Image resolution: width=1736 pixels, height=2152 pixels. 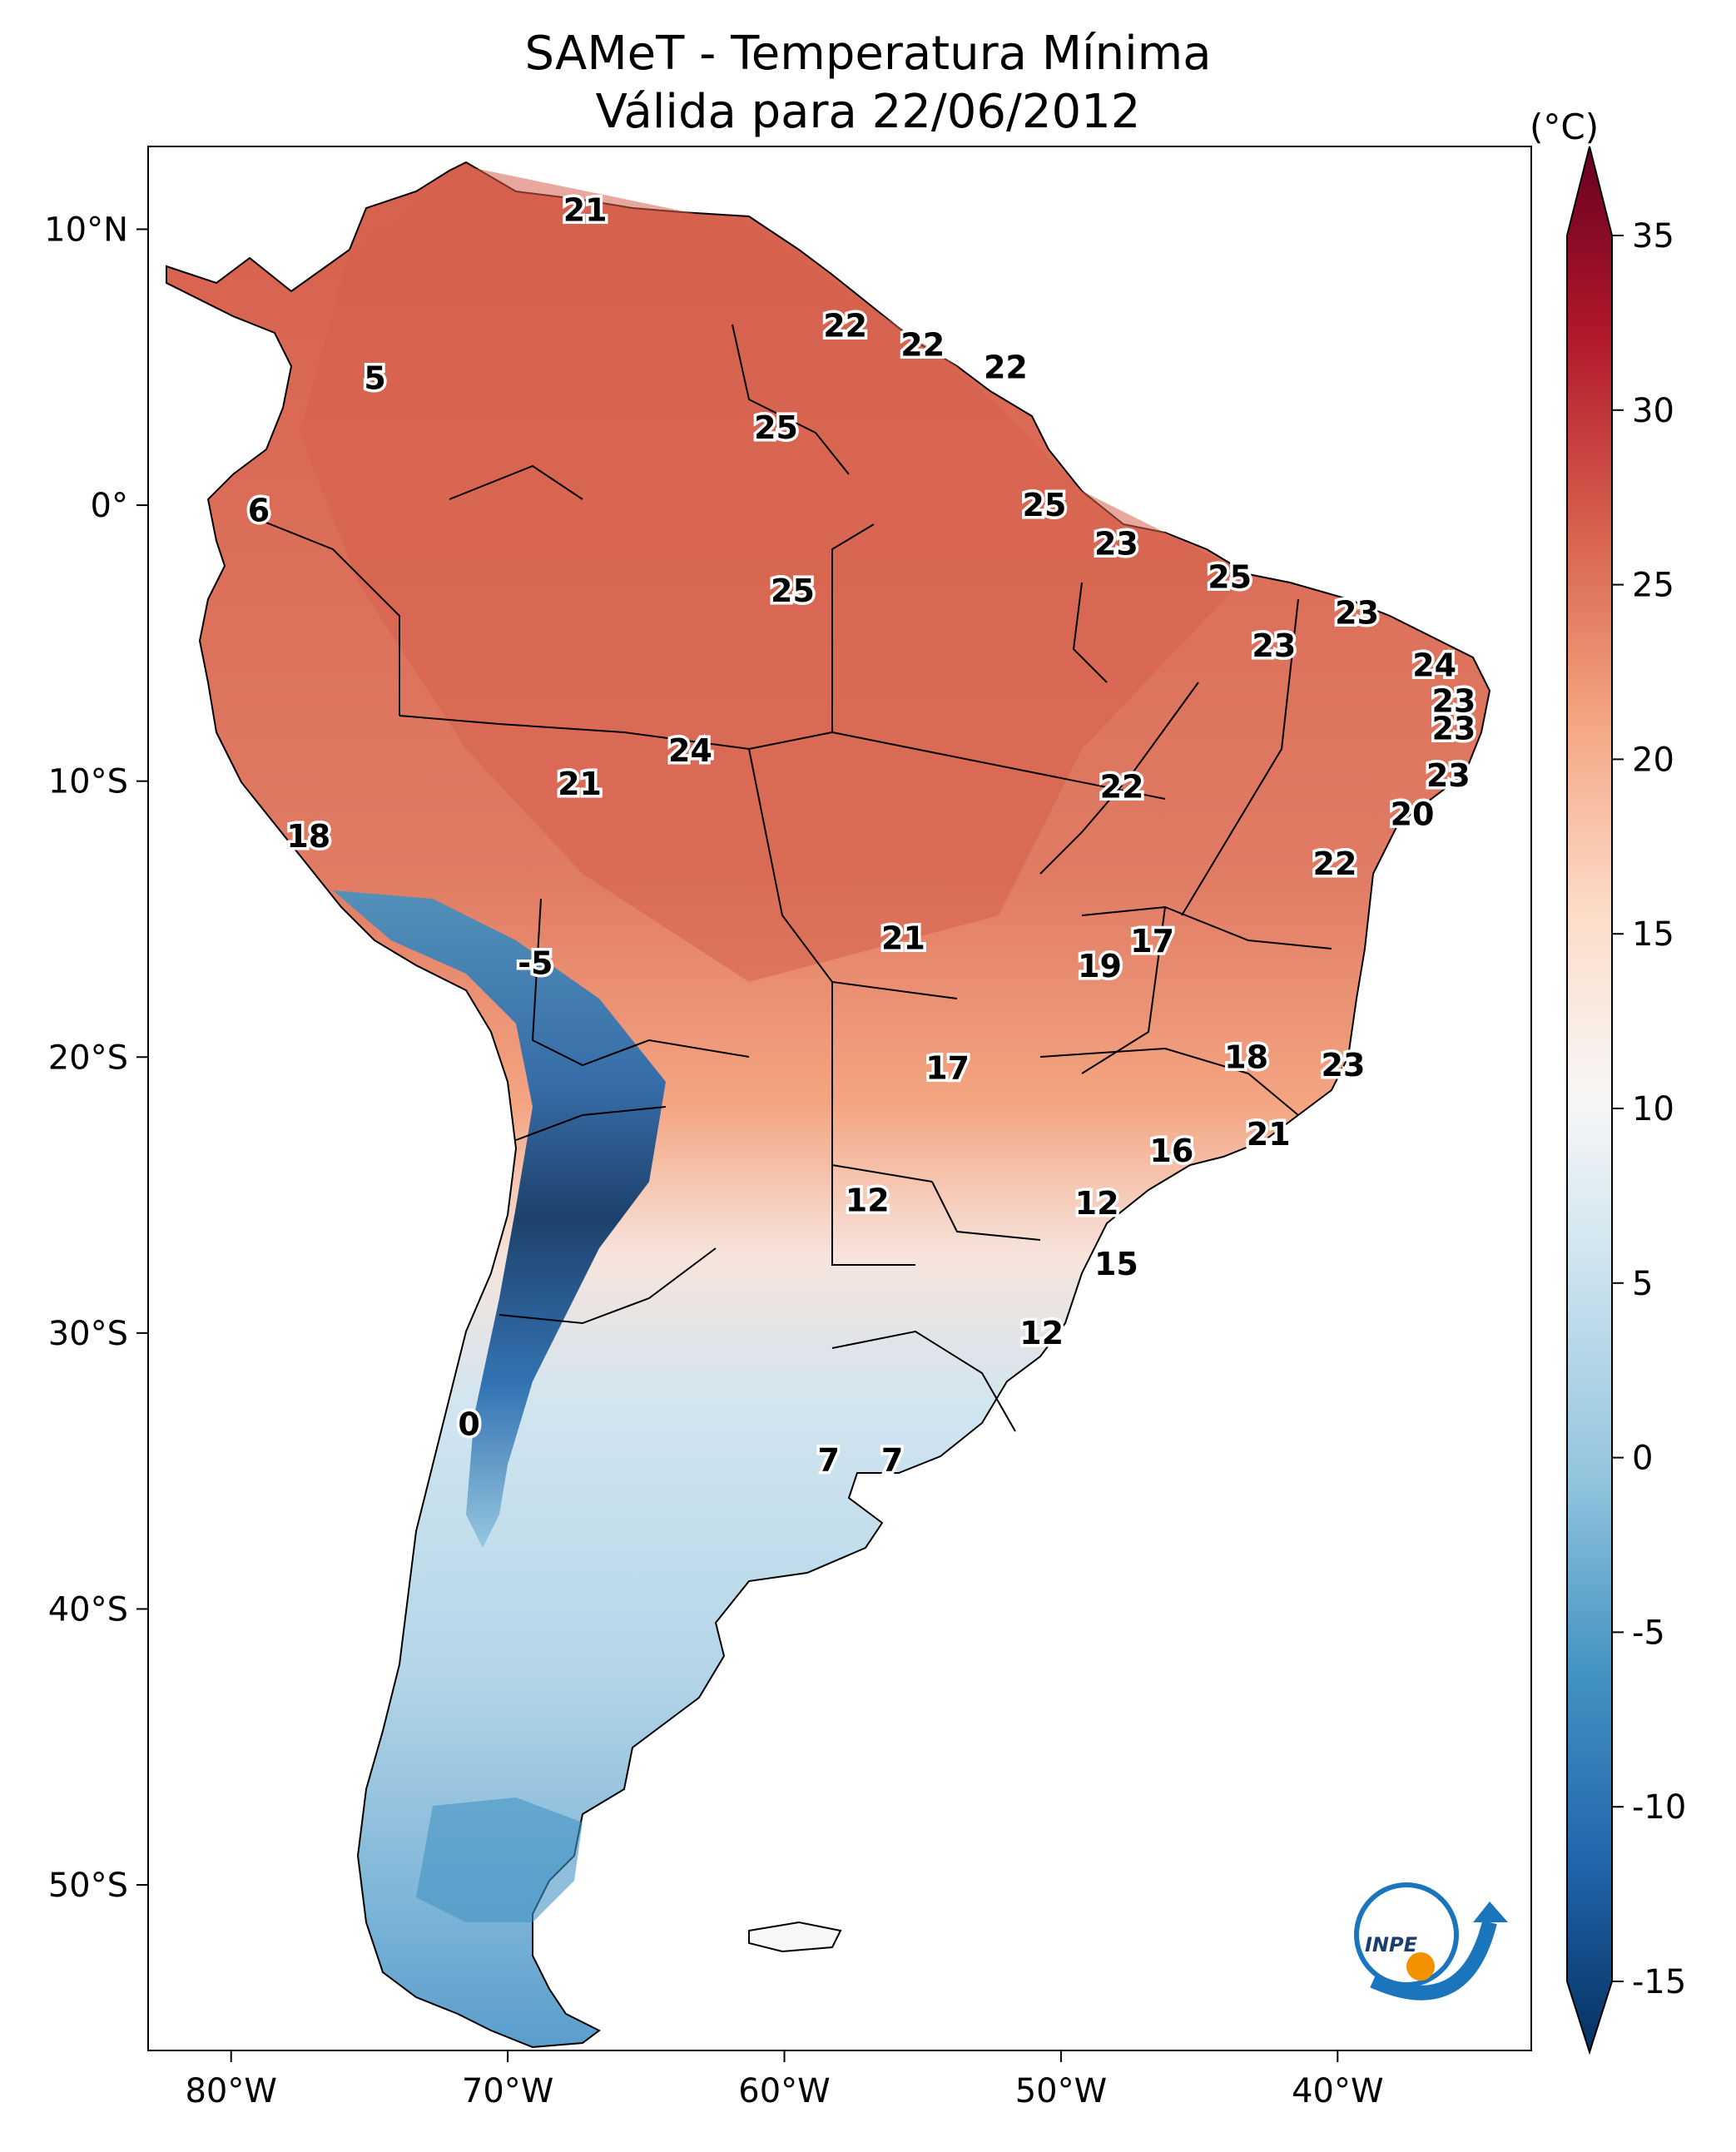 I want to click on colorbar-tick-label: 25, so click(x=1653, y=586).